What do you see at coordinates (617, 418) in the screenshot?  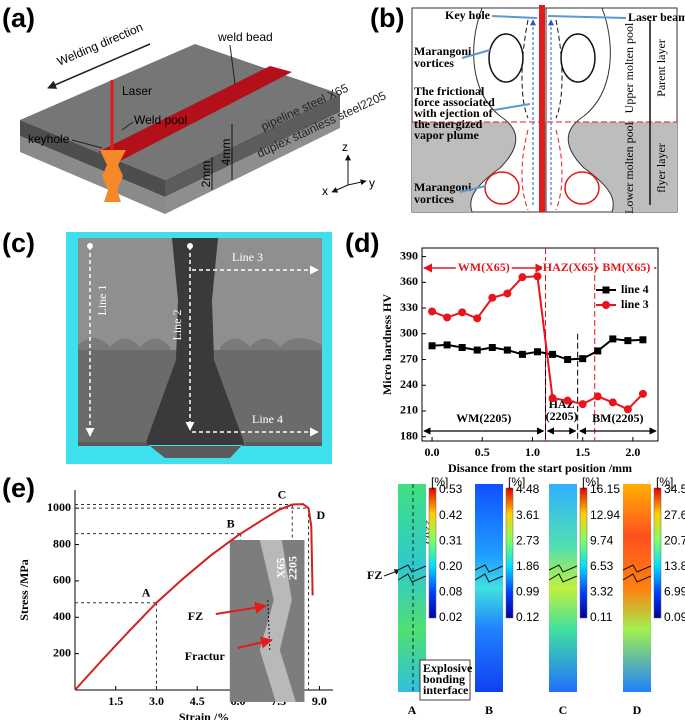 I see `zone-label: BM(2205)` at bounding box center [617, 418].